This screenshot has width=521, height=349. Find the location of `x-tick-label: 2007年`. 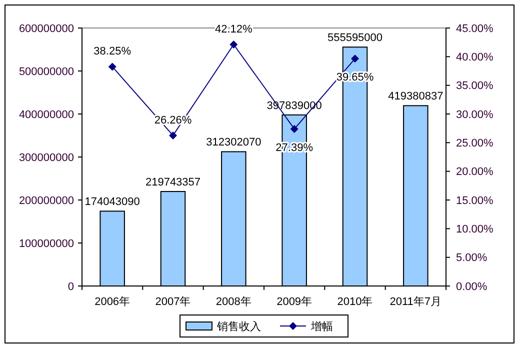

x-tick-label: 2007年 is located at coordinates (173, 302).